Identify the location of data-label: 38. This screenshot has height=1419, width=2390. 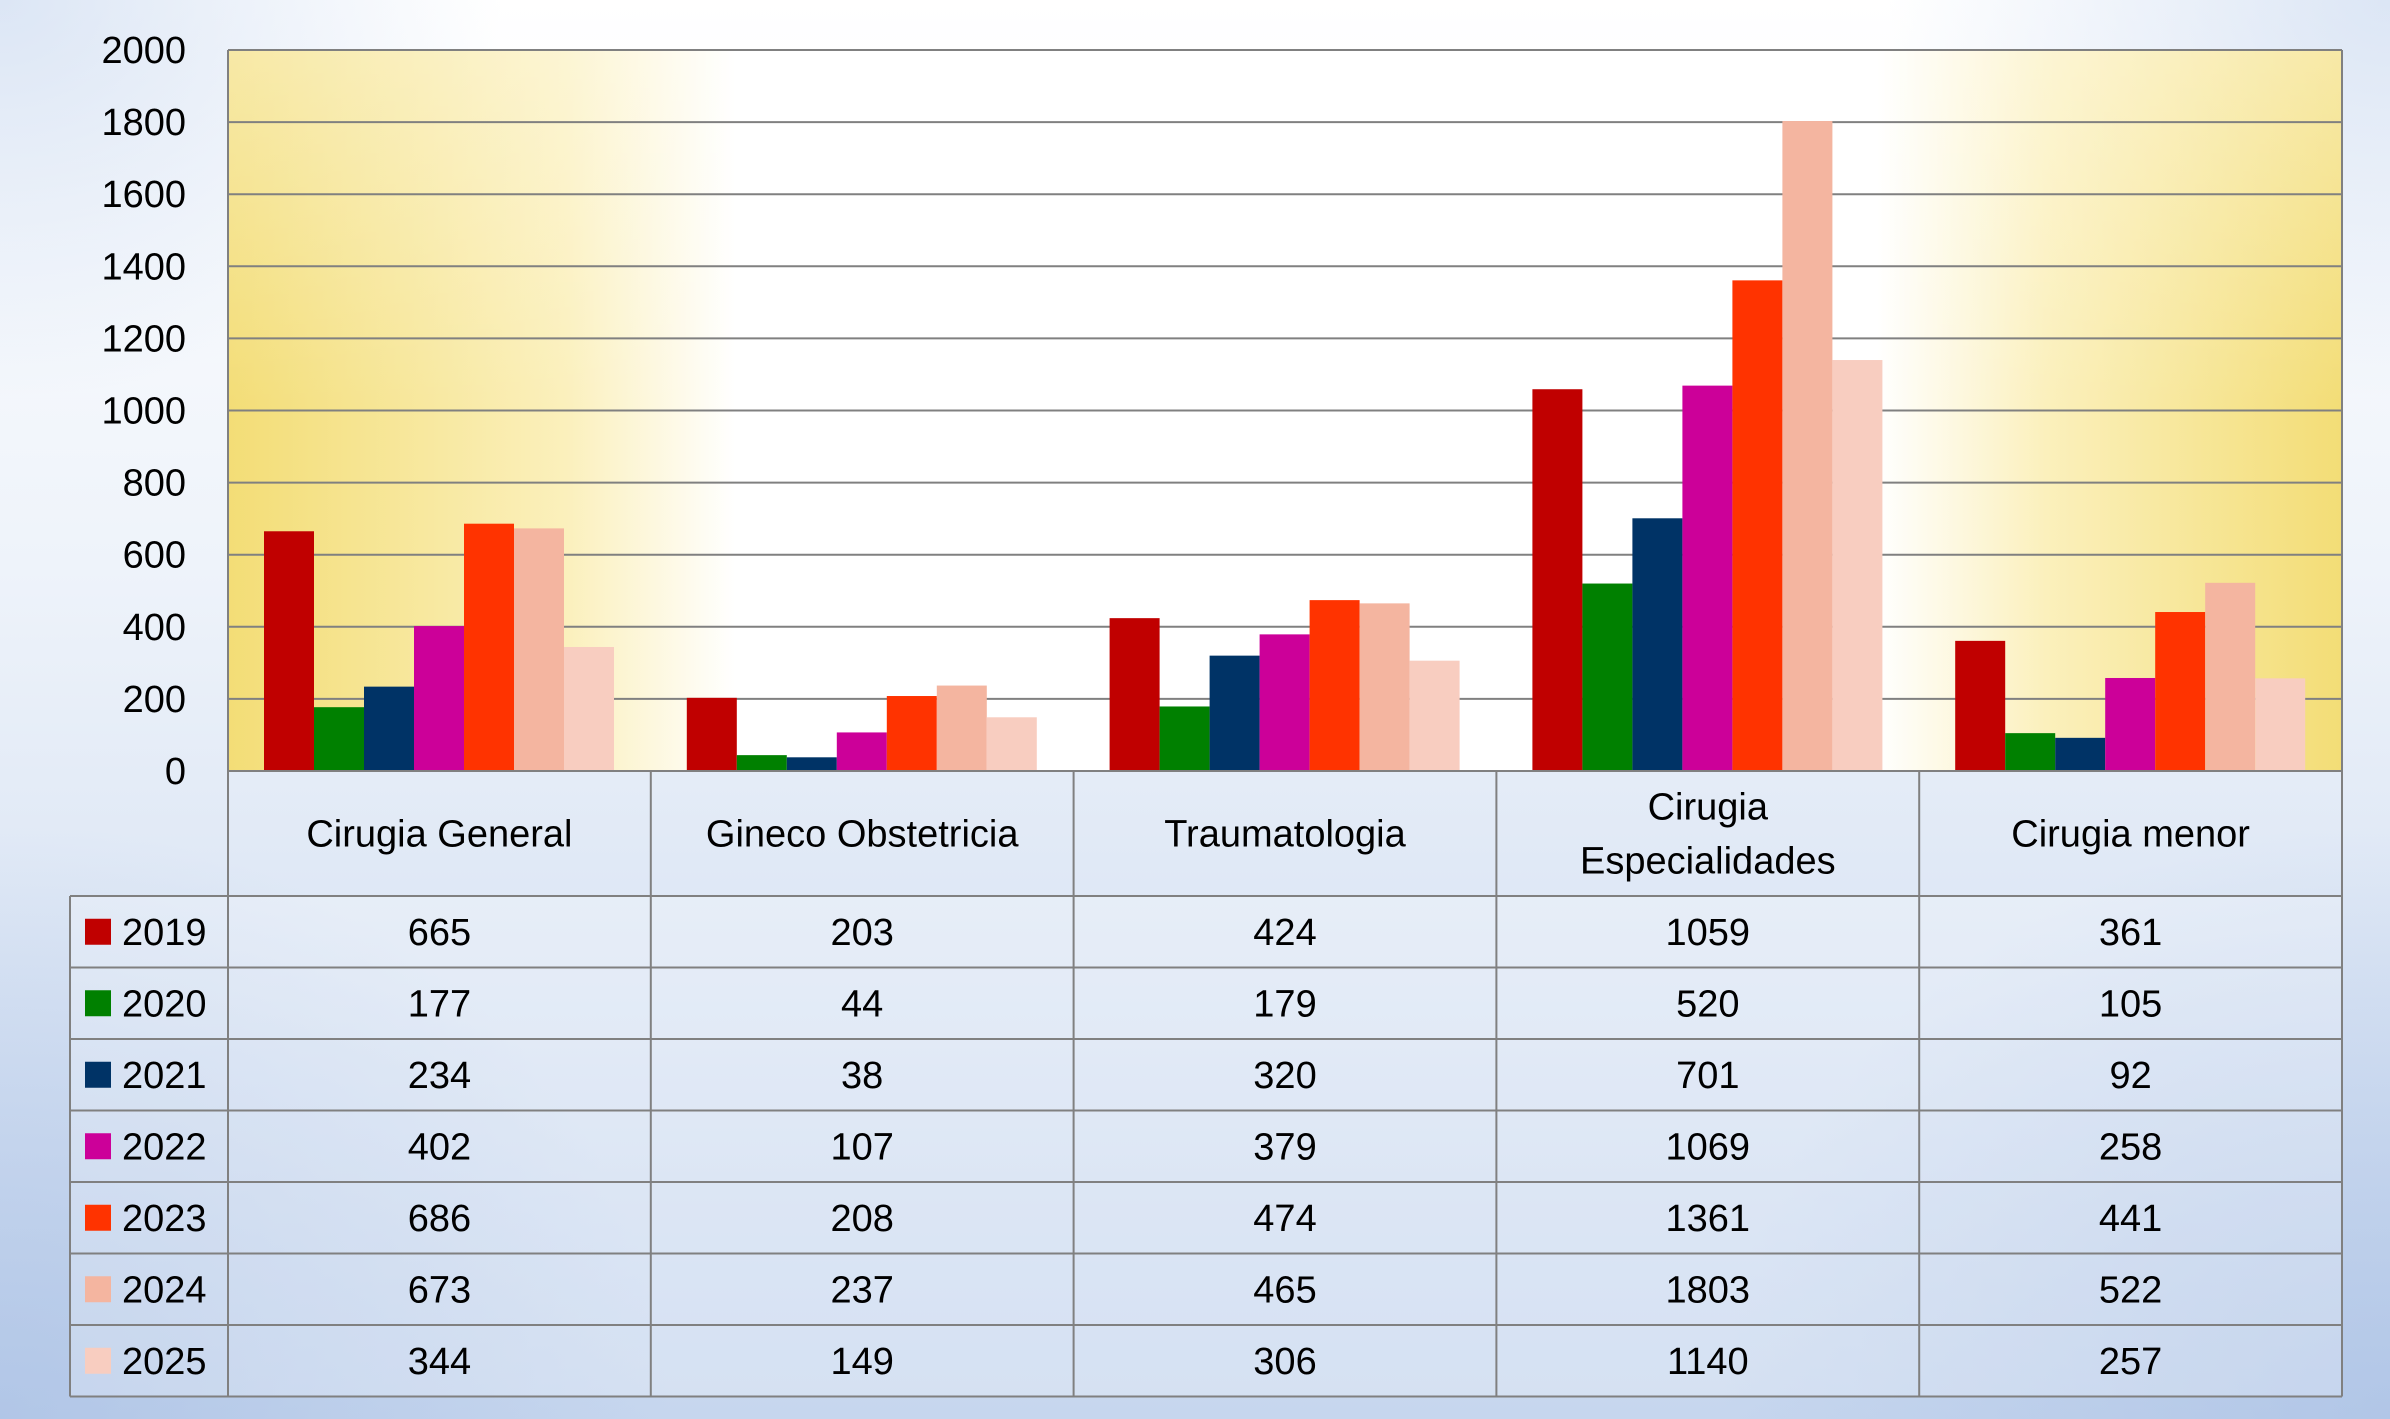
(862, 1076).